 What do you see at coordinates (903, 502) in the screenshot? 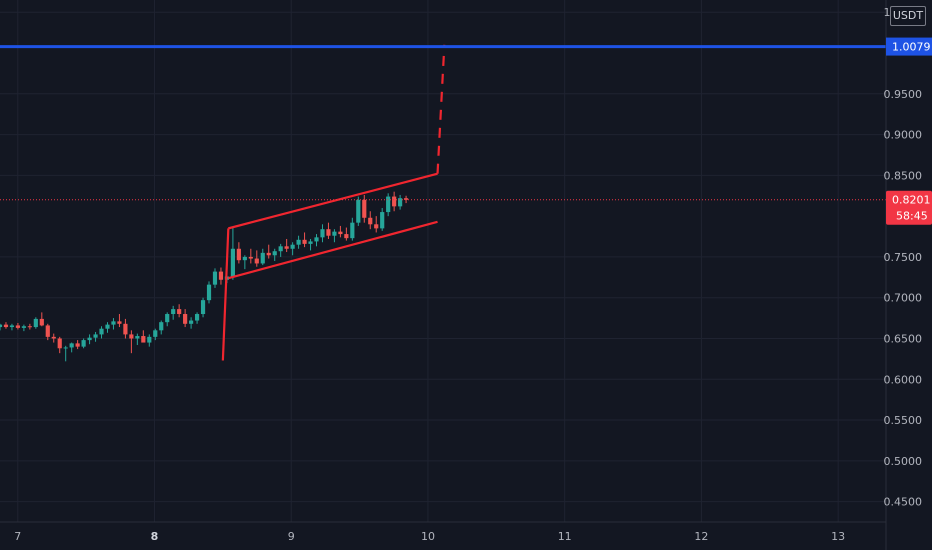
I see `y-tick-label: 0.4500` at bounding box center [903, 502].